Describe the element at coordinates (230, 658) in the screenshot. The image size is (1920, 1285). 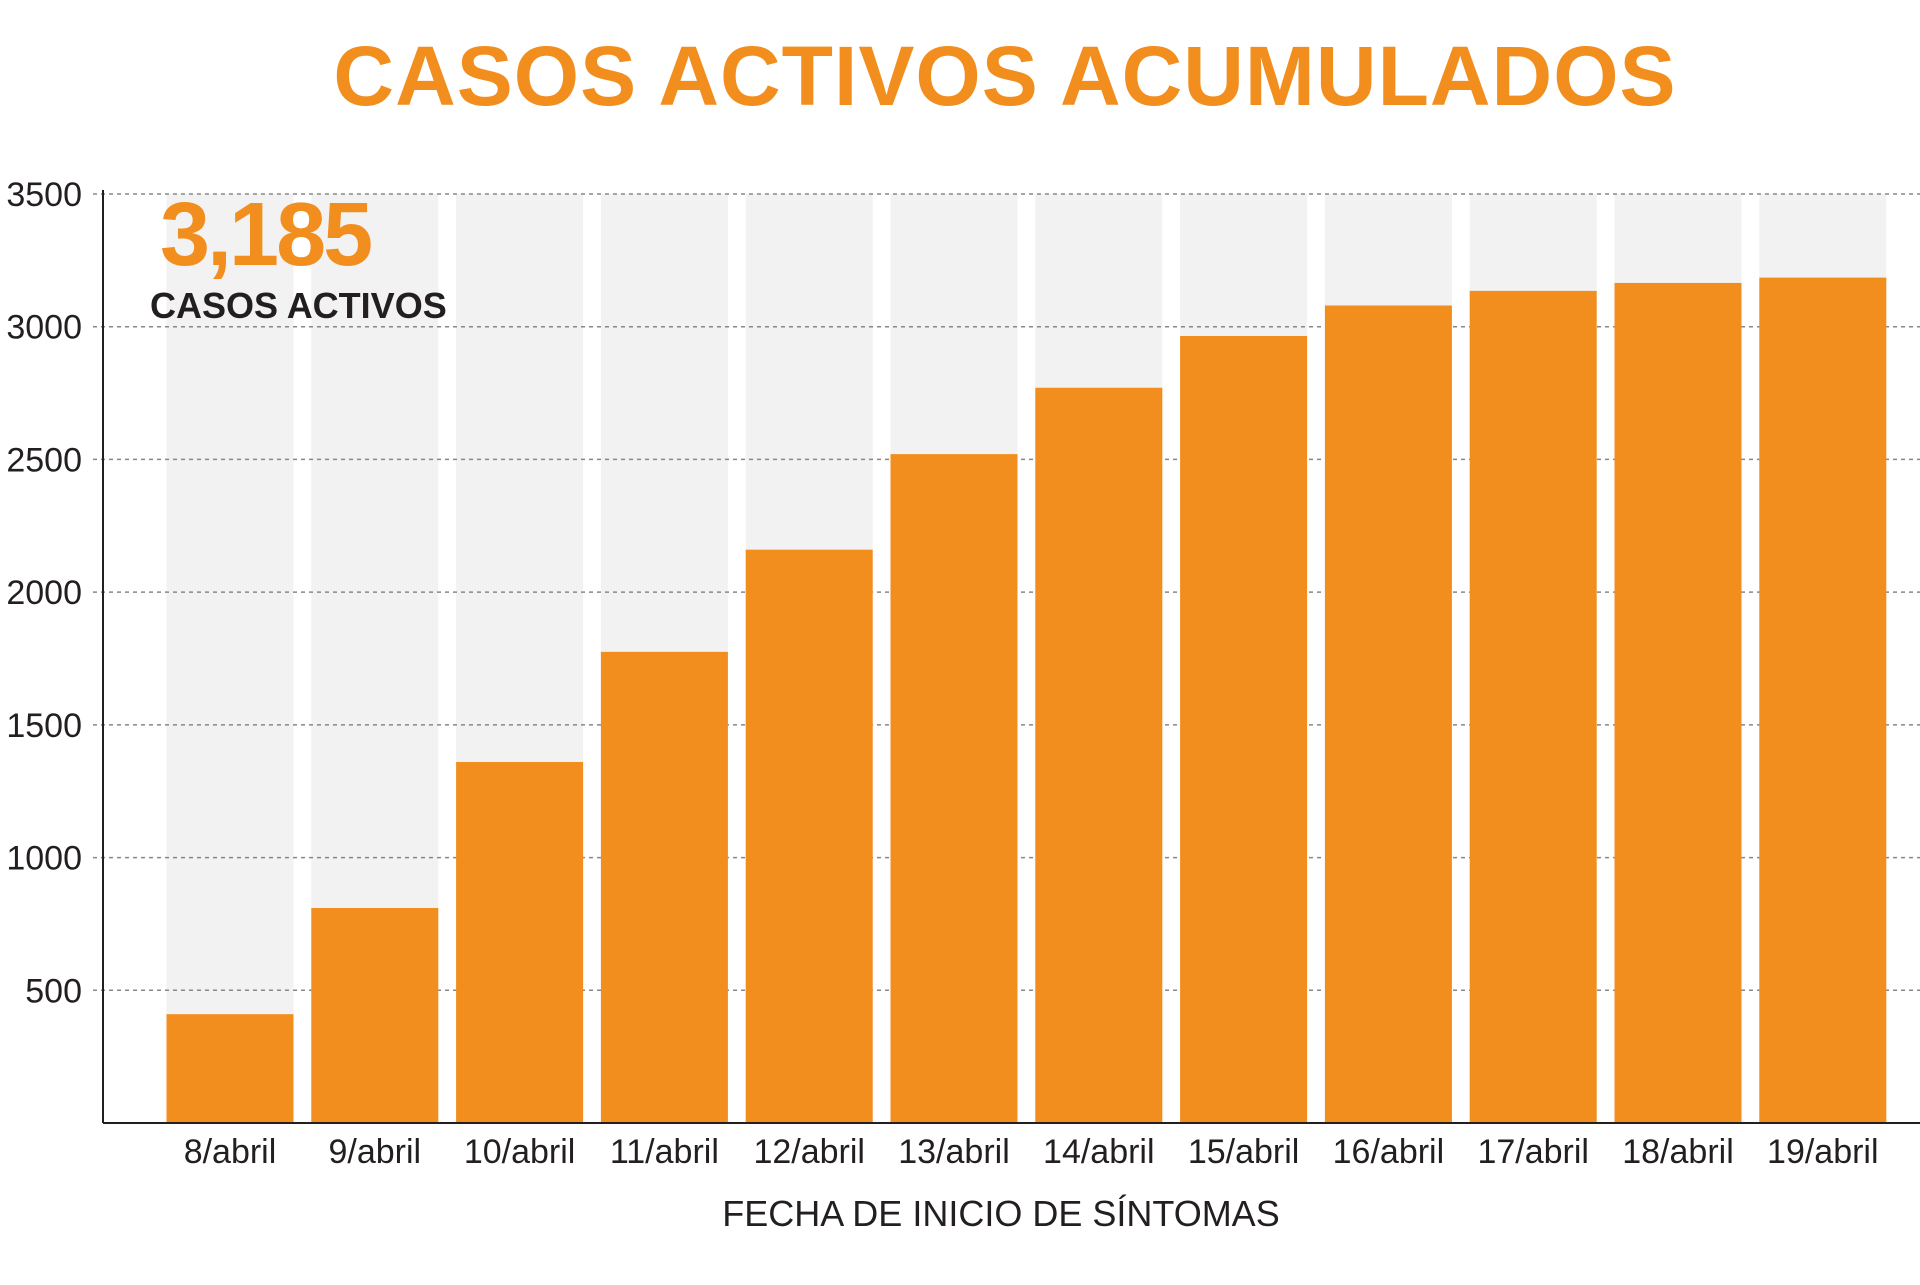
I see `column-background` at that location.